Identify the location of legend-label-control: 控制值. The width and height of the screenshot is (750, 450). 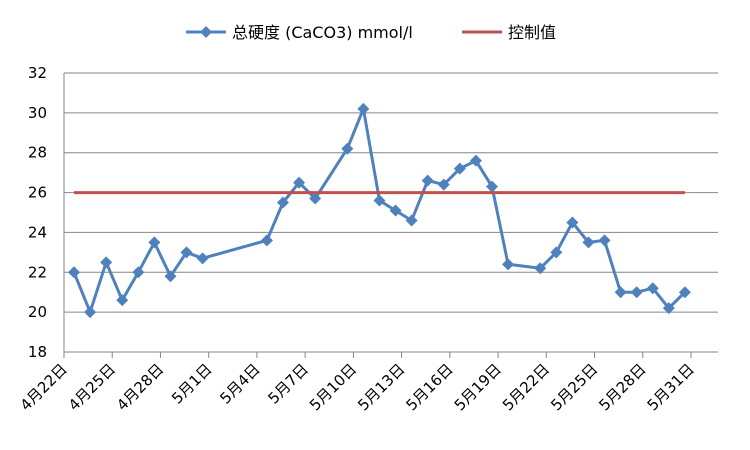
(532, 32).